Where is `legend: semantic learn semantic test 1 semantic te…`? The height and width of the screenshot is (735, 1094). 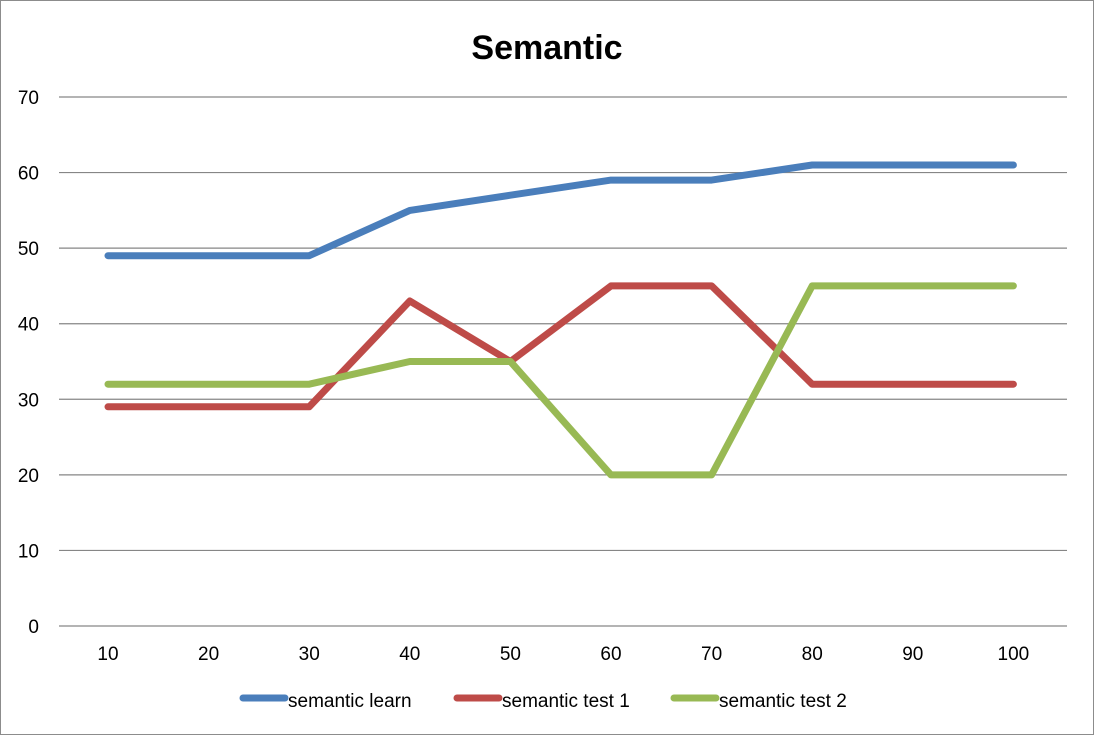
legend: semantic learn semantic test 1 semantic te… is located at coordinates (543, 701).